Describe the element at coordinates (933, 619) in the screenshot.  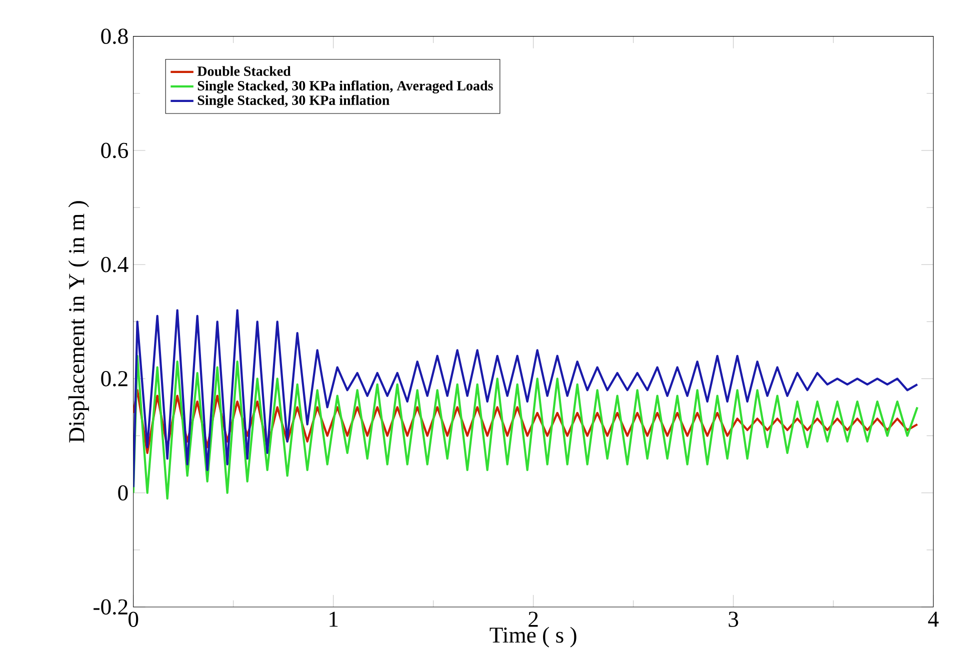
I see `x-tick-label: 4` at that location.